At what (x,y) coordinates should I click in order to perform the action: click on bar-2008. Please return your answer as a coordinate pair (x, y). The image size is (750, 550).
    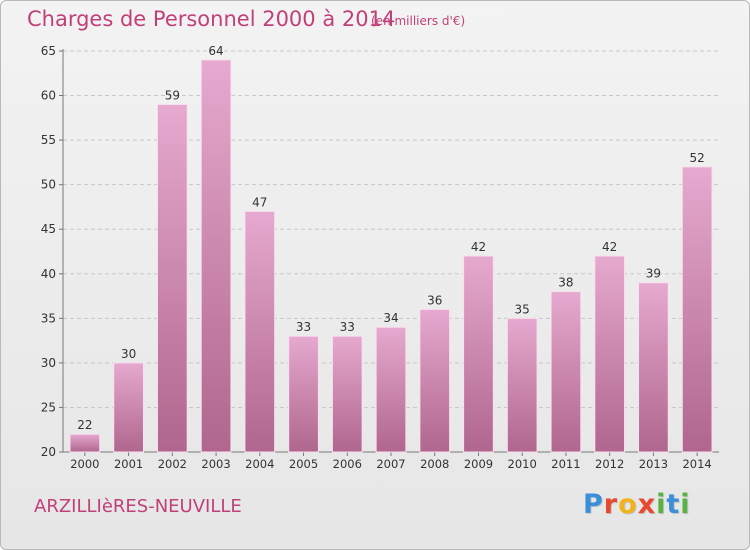
    Looking at the image, I should click on (435, 380).